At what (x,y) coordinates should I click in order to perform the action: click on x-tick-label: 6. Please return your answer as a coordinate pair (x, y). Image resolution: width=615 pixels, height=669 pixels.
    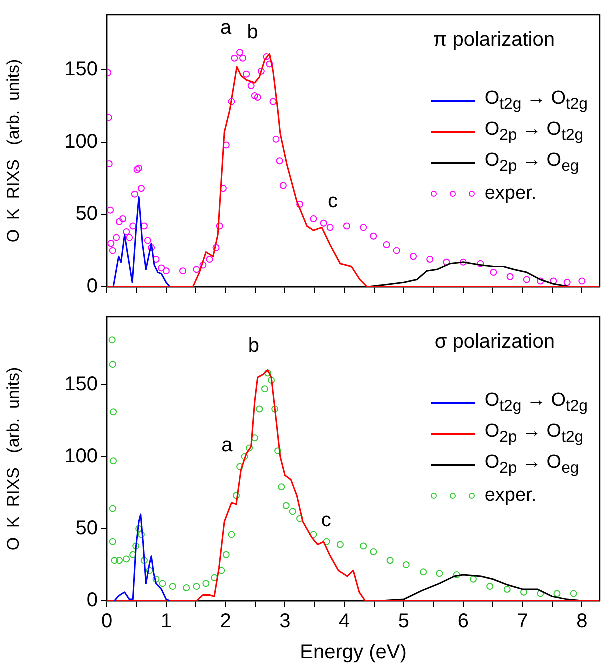
    Looking at the image, I should click on (463, 621).